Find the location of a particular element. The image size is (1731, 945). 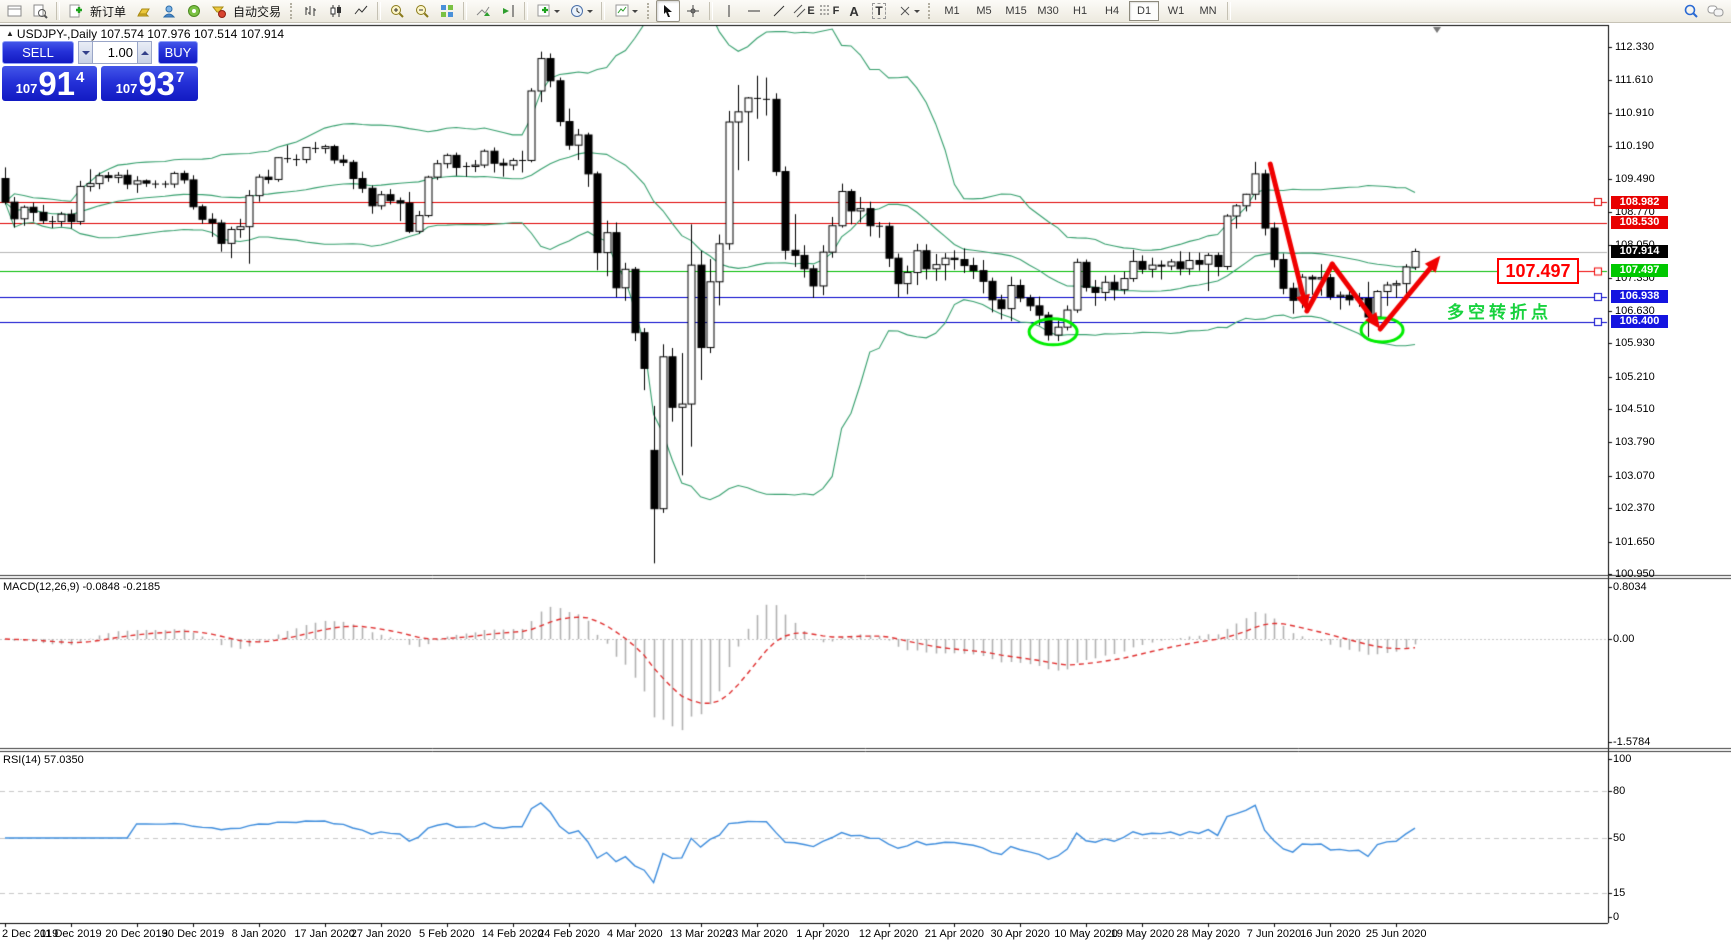

periods-icon is located at coordinates (581, 11).